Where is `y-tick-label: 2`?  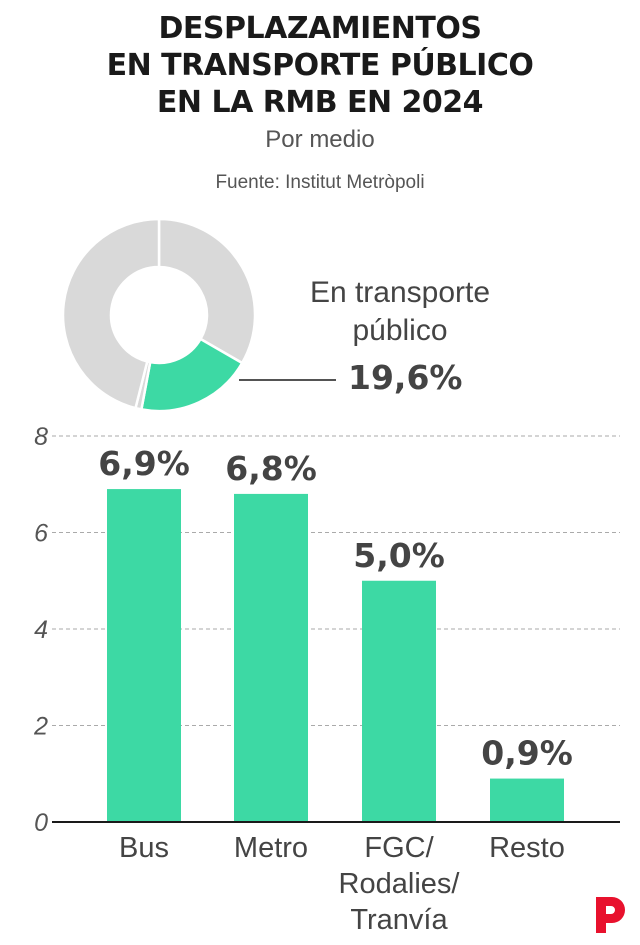 y-tick-label: 2 is located at coordinates (40, 727).